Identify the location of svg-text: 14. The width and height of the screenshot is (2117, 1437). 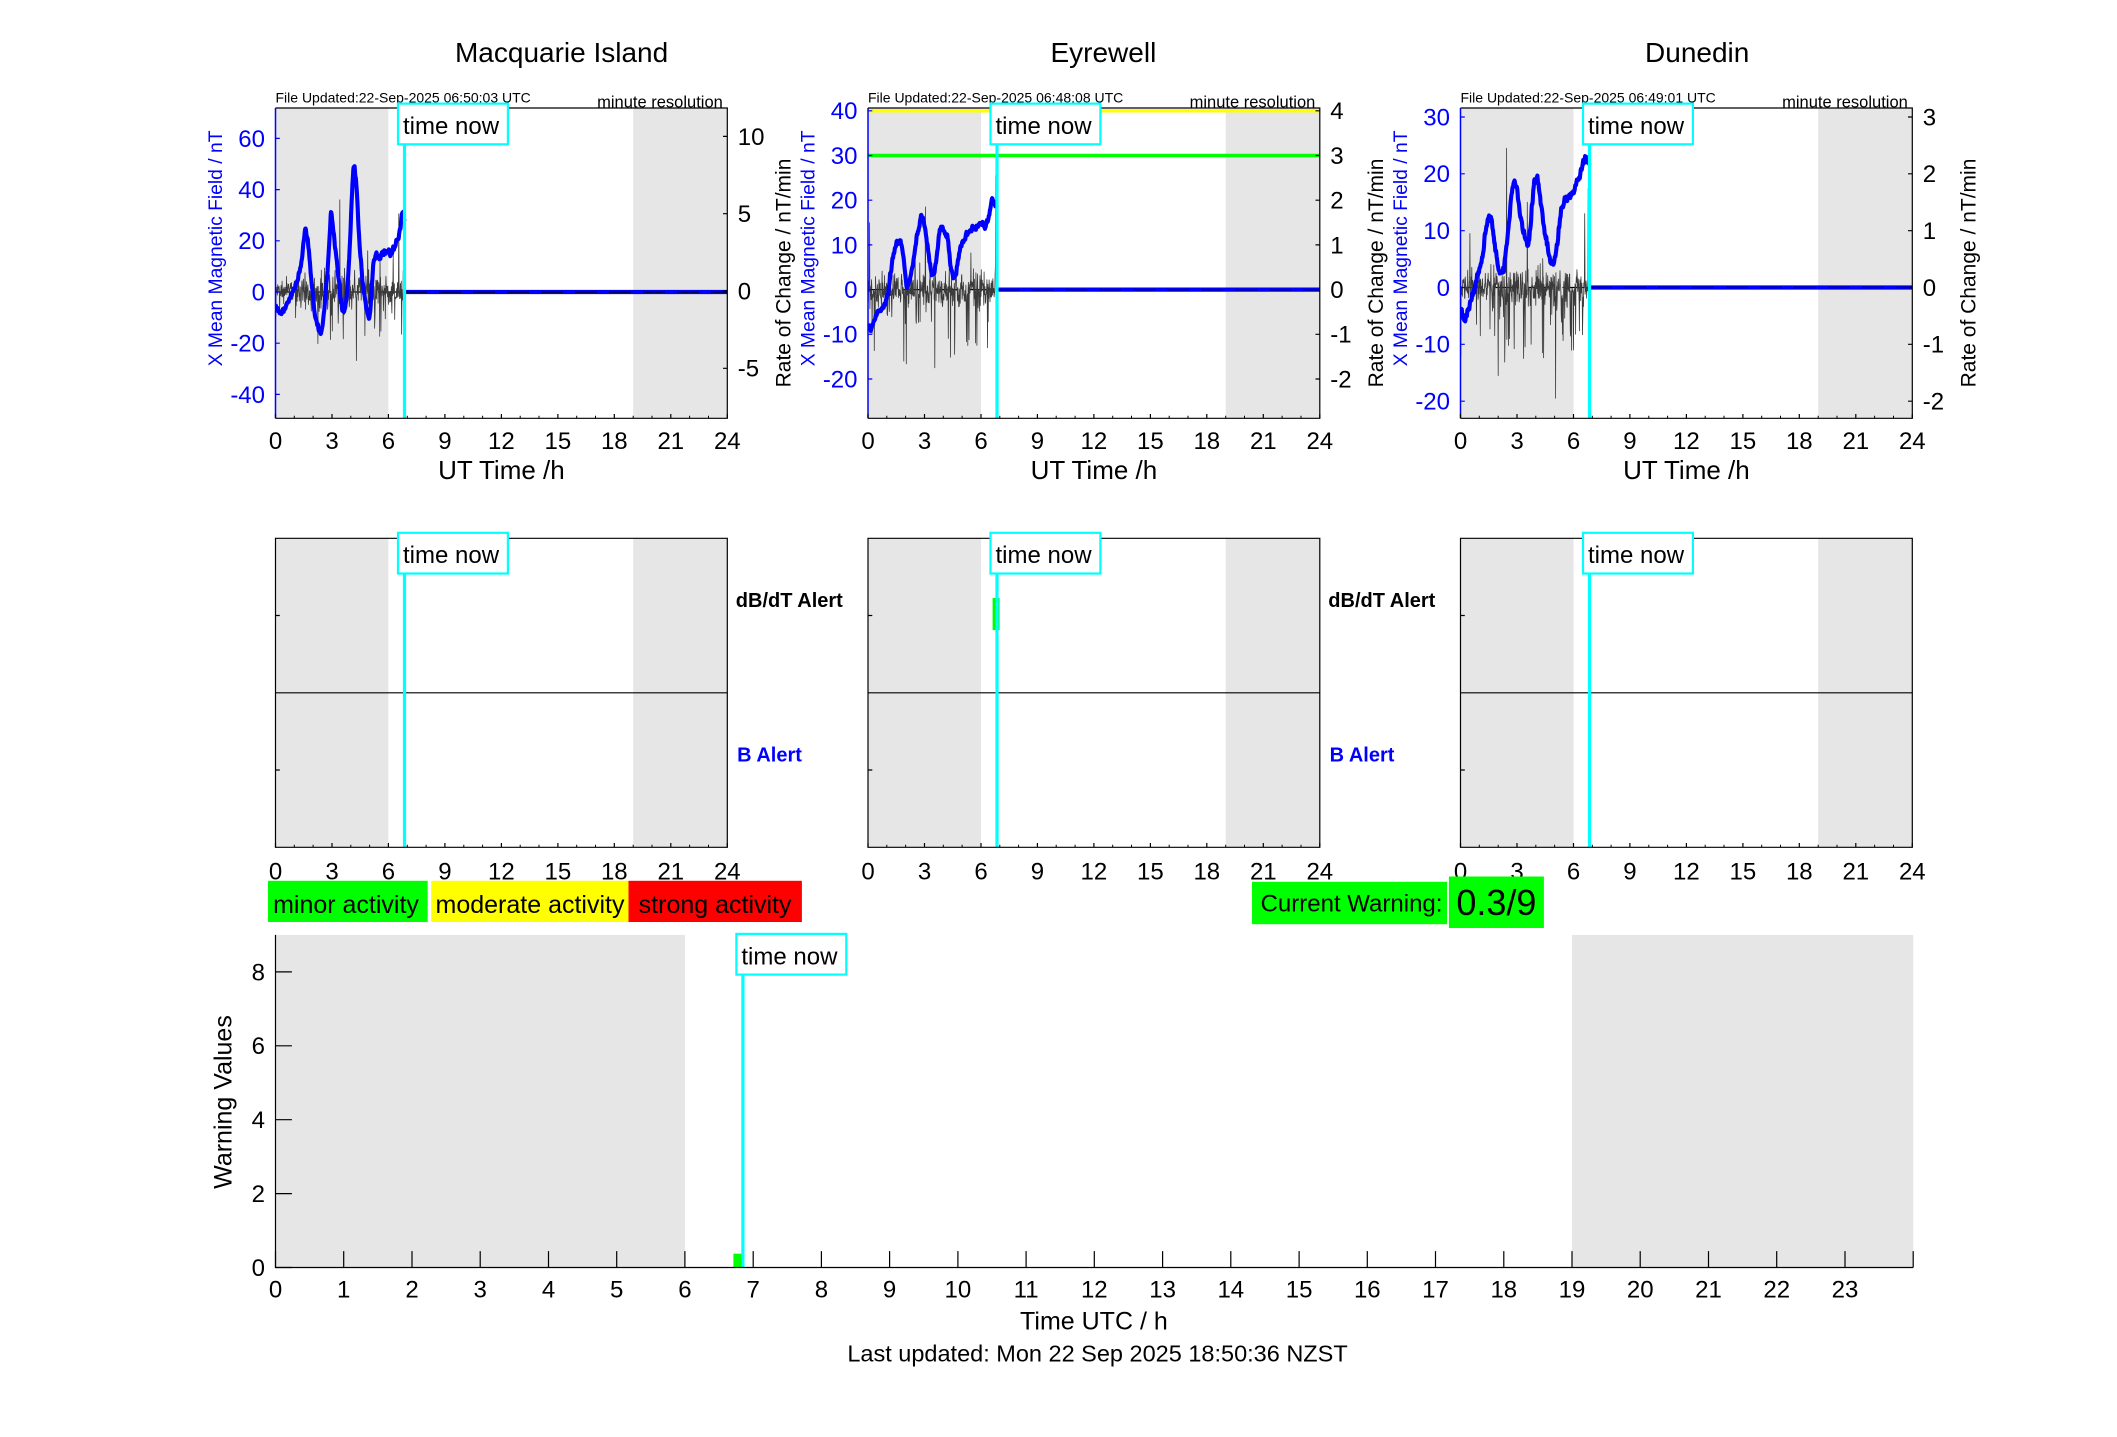
(1230, 1290).